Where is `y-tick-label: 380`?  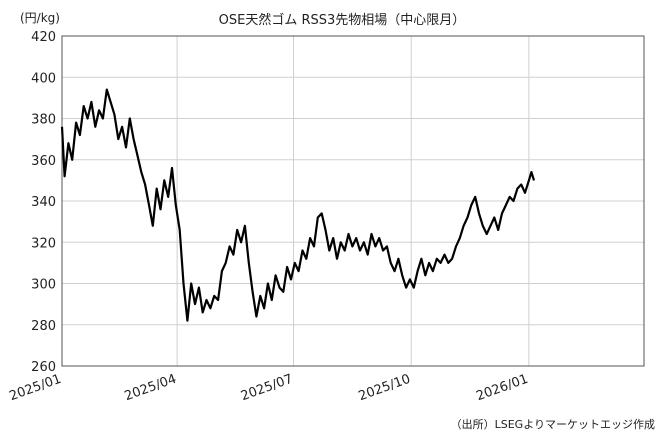 y-tick-label: 380 is located at coordinates (43, 120).